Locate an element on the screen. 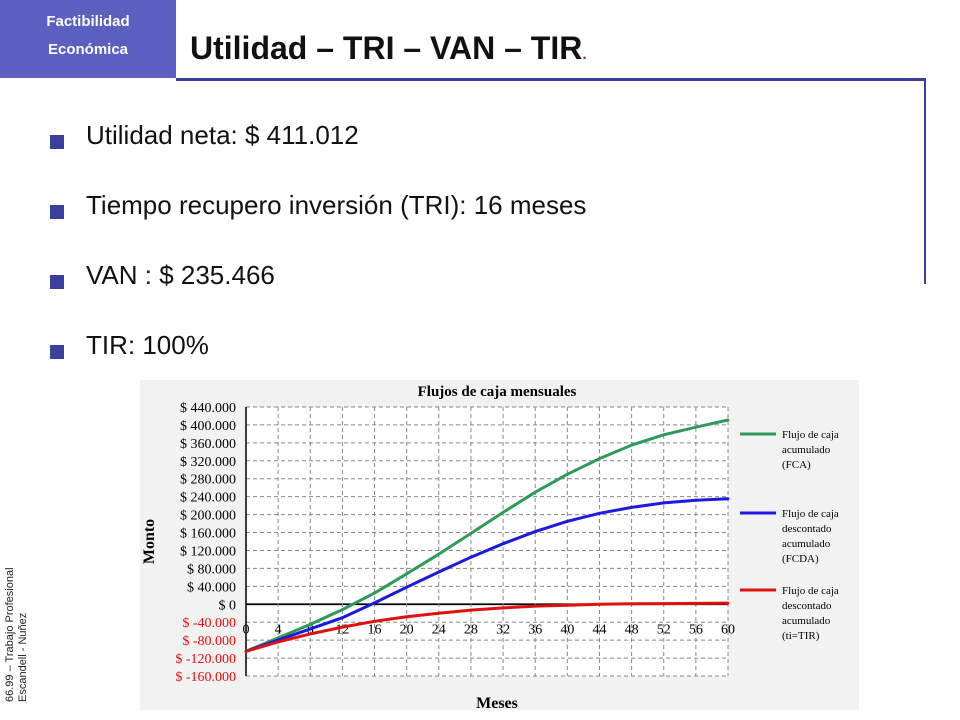 The width and height of the screenshot is (960, 720). legend-text-1: acumulado is located at coordinates (806, 544).